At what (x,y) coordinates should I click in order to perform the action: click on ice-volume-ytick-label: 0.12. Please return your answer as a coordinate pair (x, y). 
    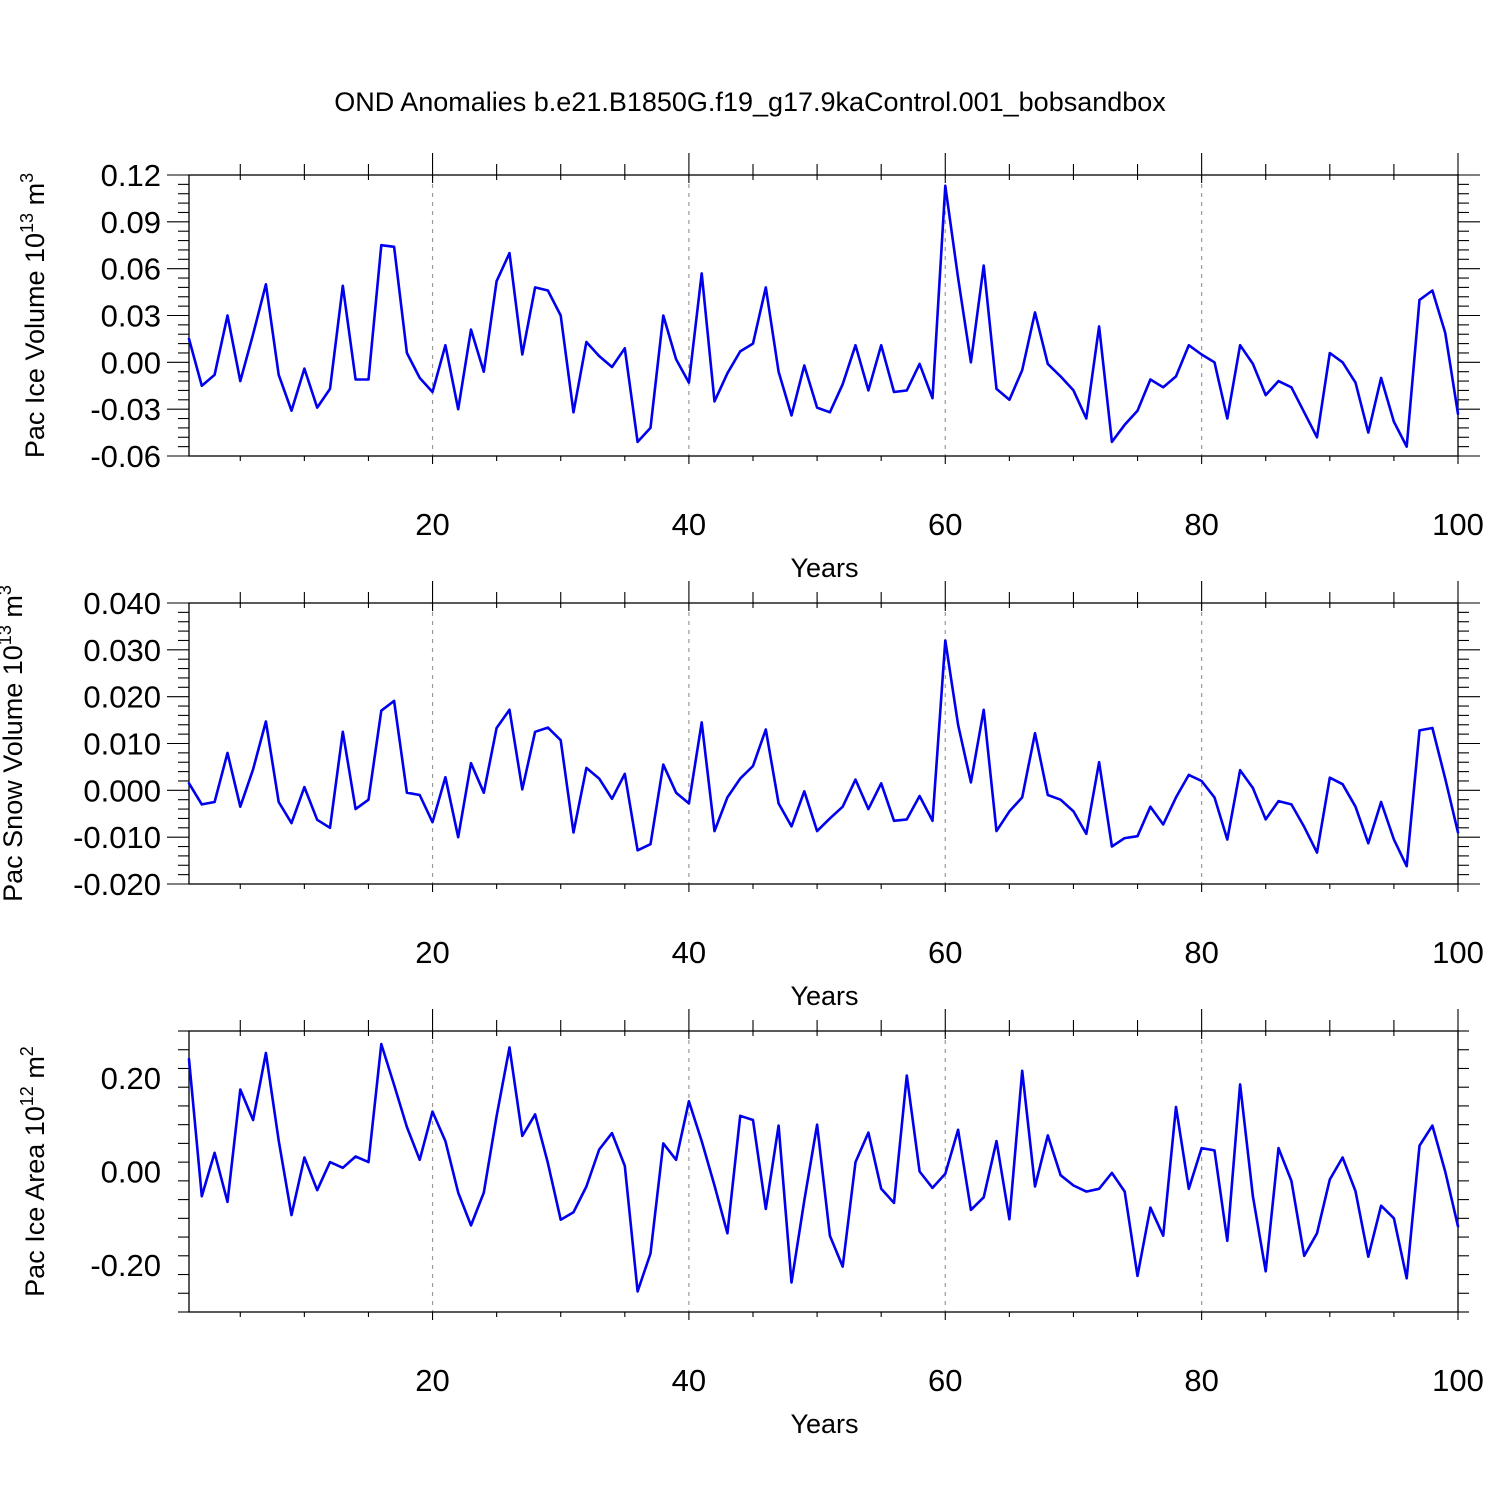
    Looking at the image, I should click on (131, 175).